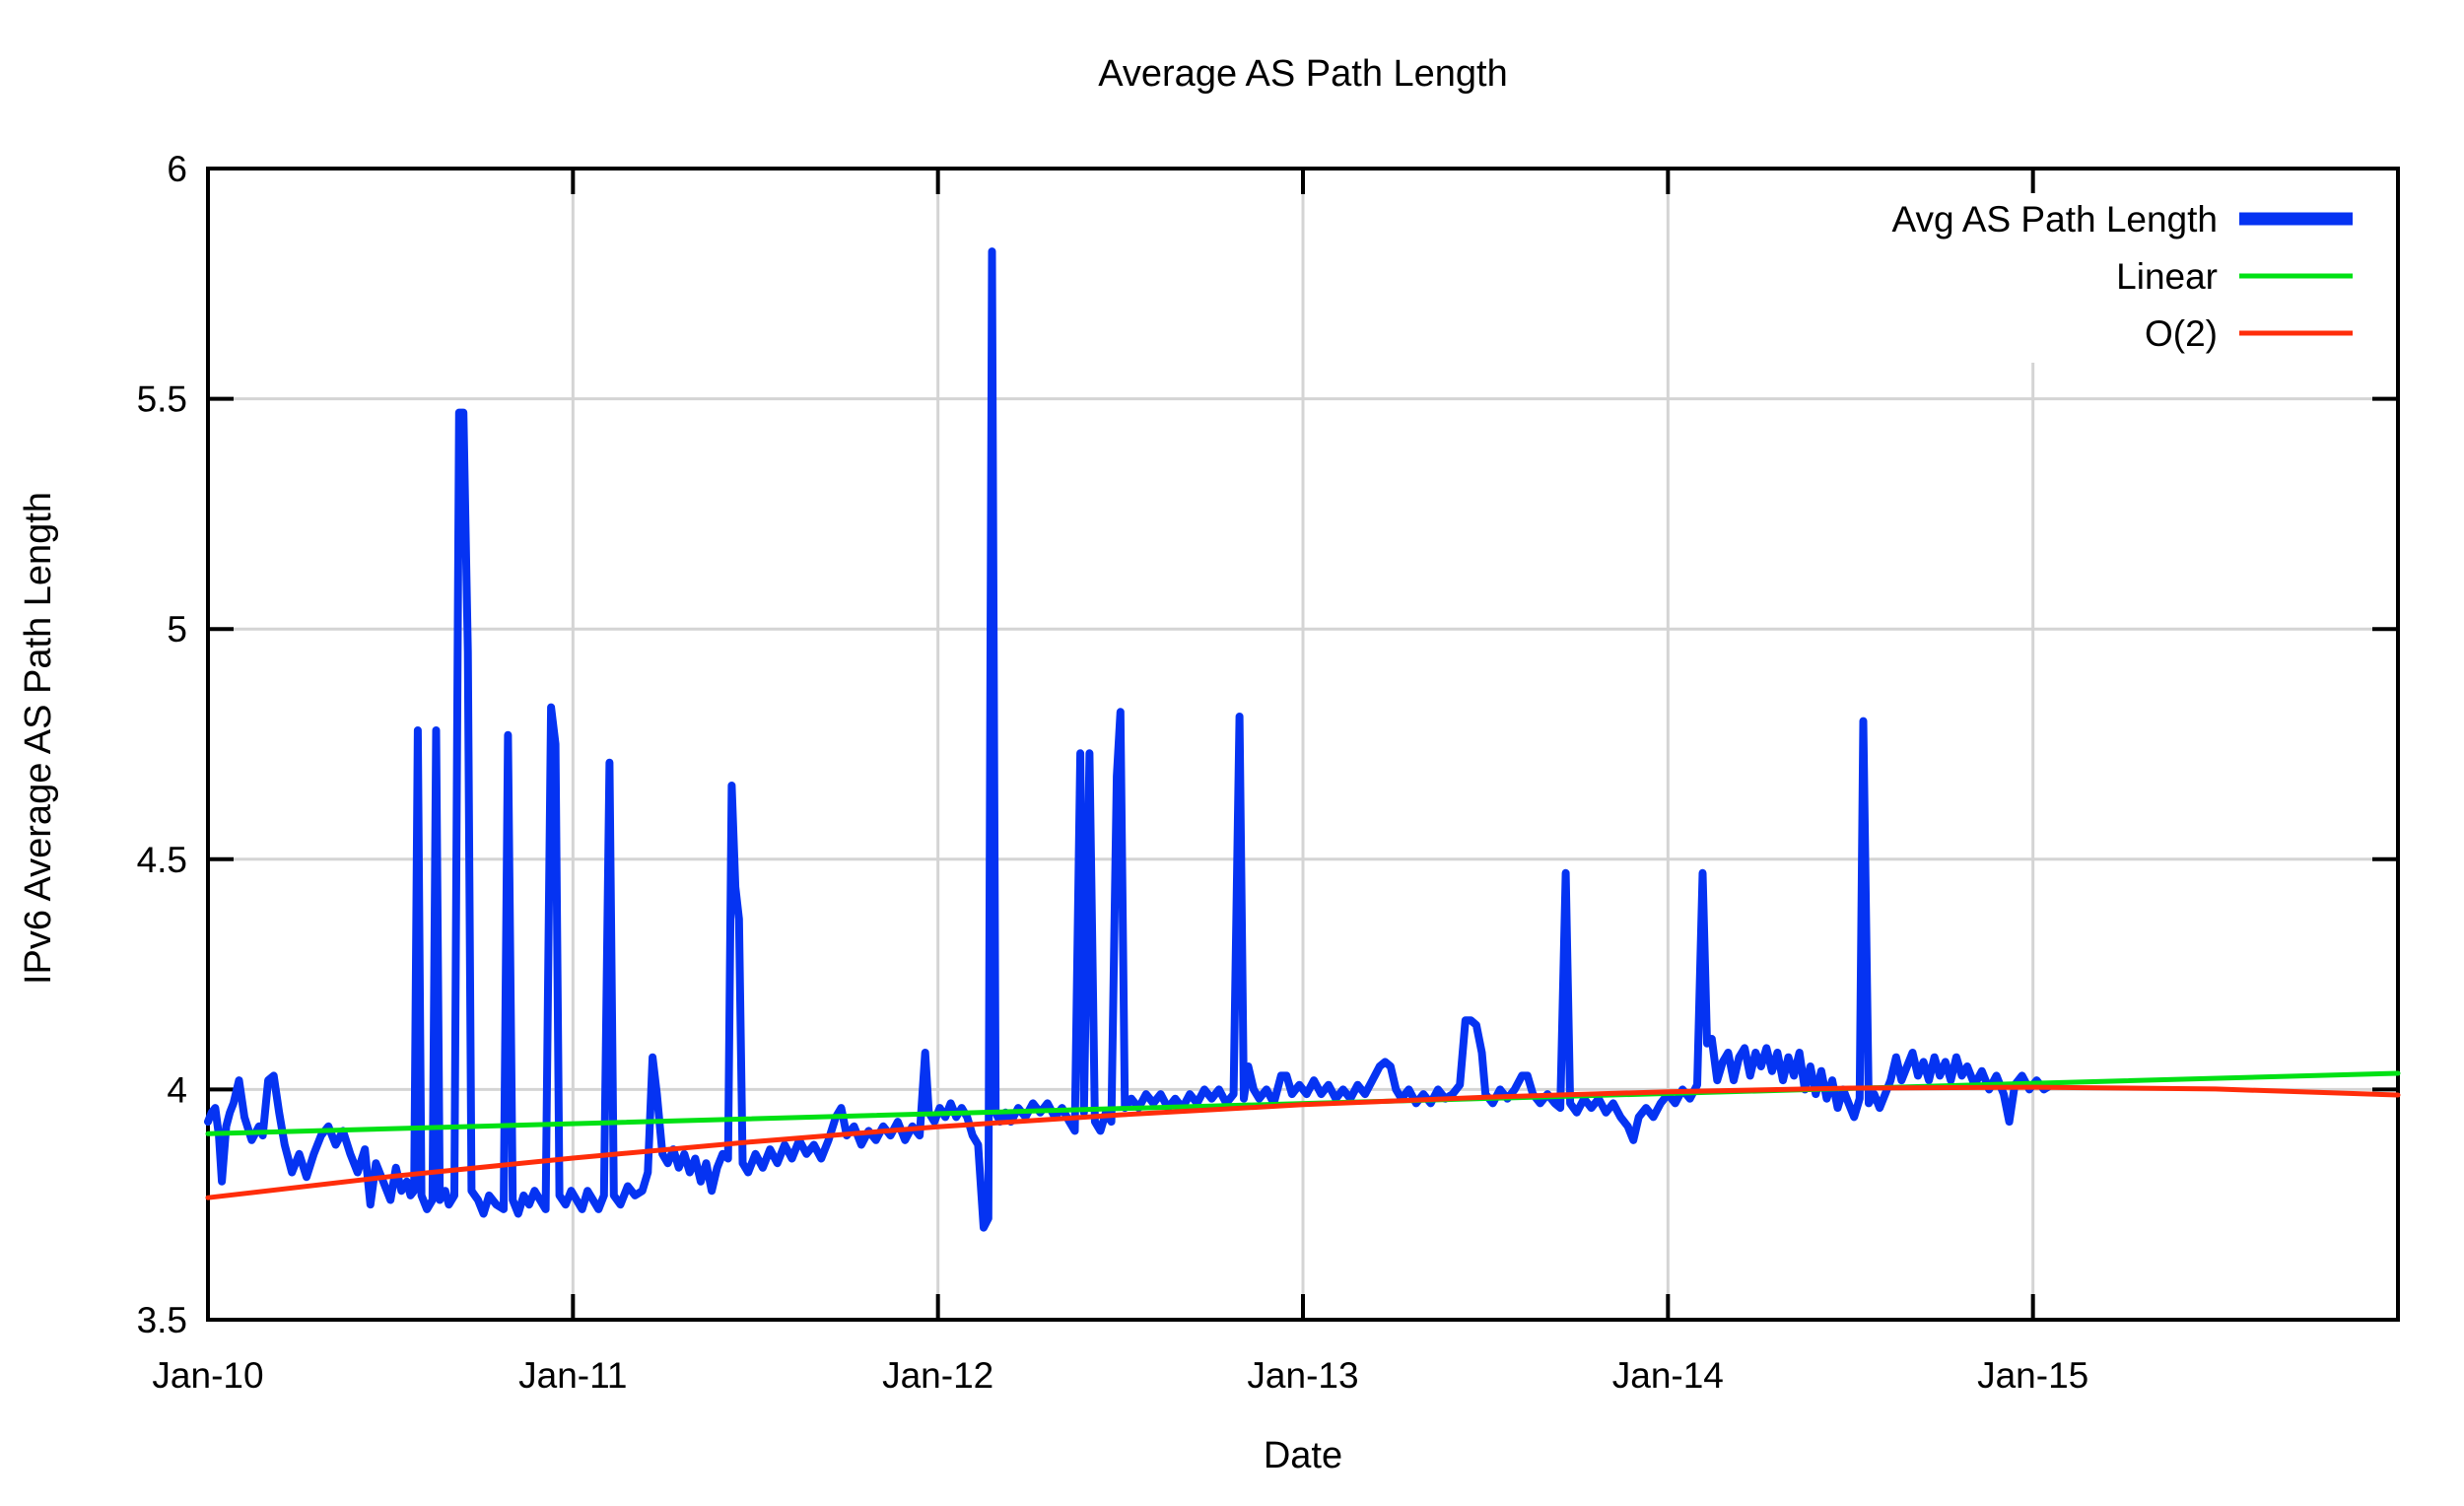 This screenshot has height=1506, width=2464. What do you see at coordinates (2167, 276) in the screenshot?
I see `legend-label-linear: Linear` at bounding box center [2167, 276].